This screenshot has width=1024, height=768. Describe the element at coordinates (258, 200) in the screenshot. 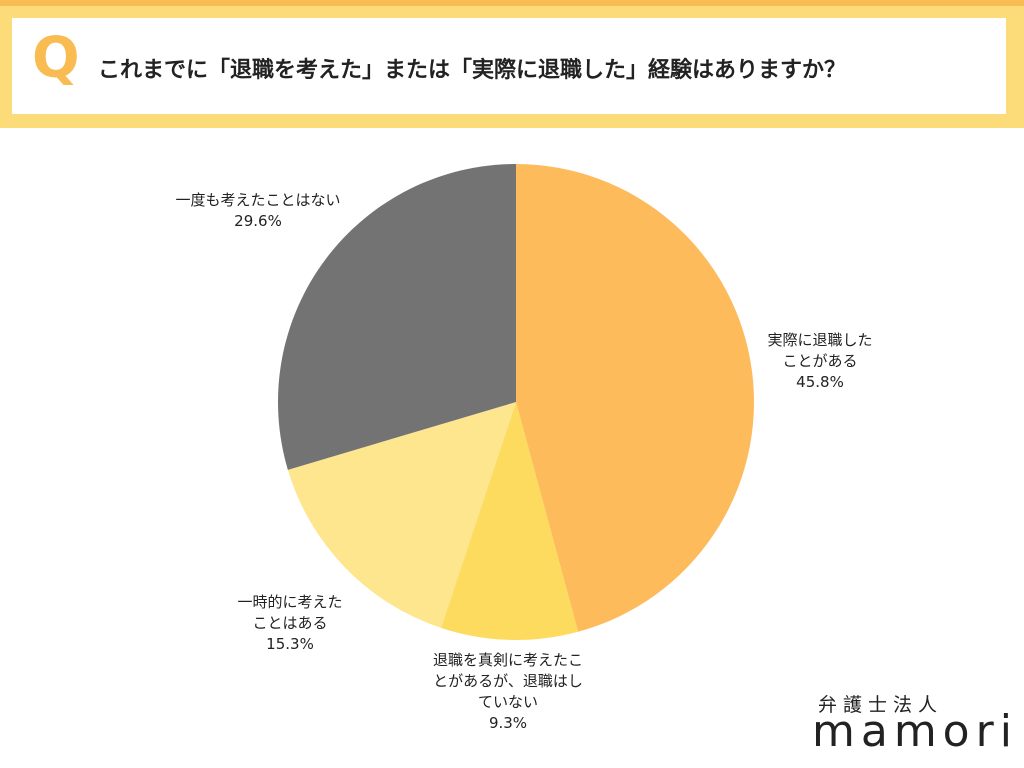

I see `slice-label: 一度も考えたことはない` at that location.